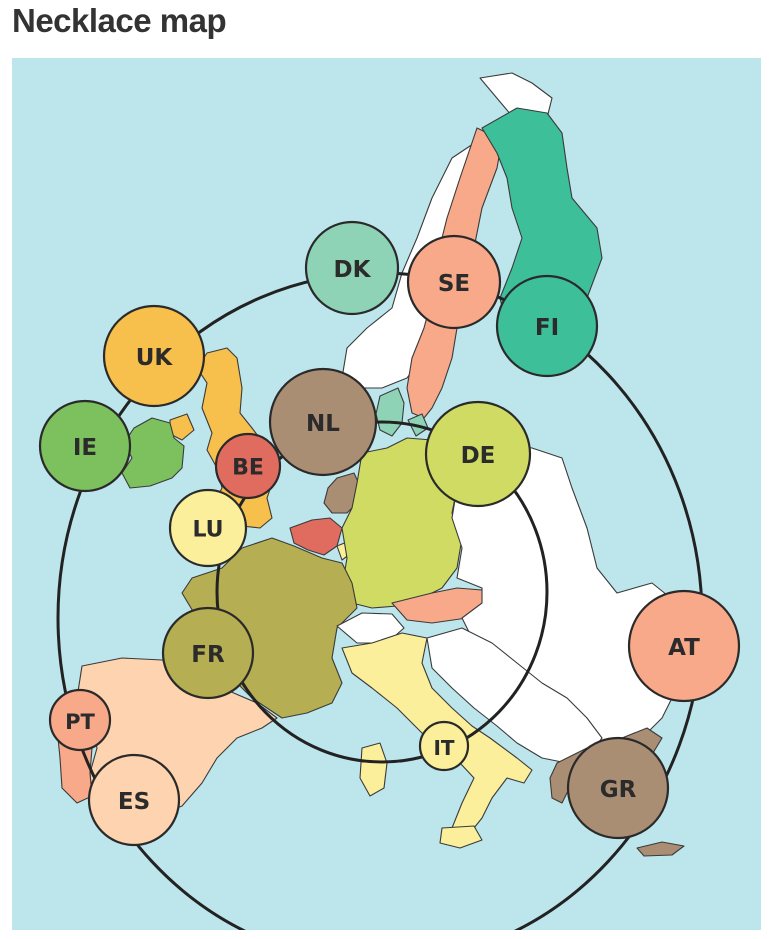 The width and height of the screenshot is (773, 939). Describe the element at coordinates (119, 20) in the screenshot. I see `page-title: Necklace map` at that location.